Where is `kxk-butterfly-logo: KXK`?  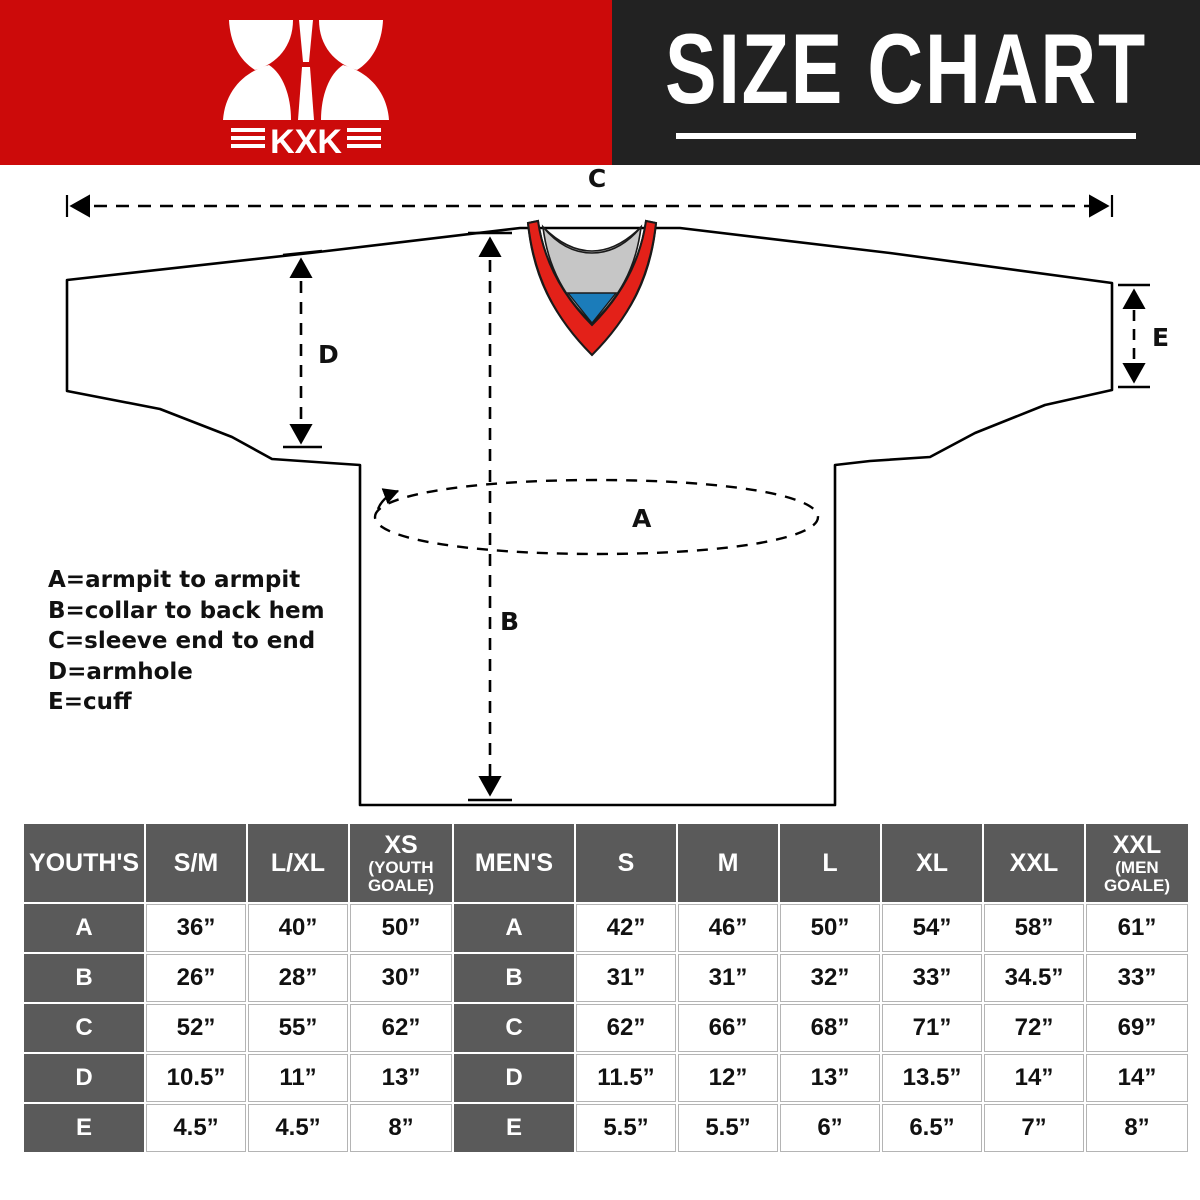
kxk-butterfly-logo: KXK is located at coordinates (306, 88).